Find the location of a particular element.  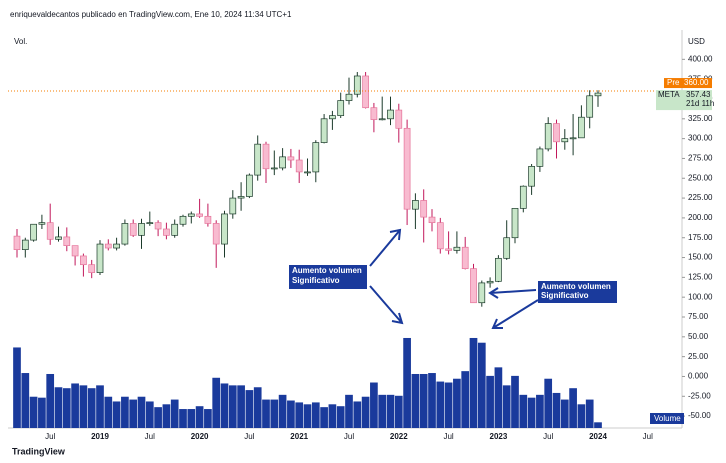

y-tick-label: 325.00 is located at coordinates (700, 118).